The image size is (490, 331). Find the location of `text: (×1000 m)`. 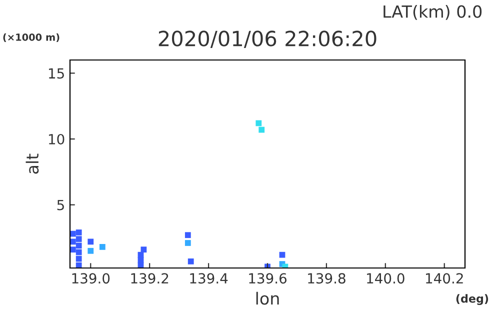

text: (×1000 m) is located at coordinates (31, 37).